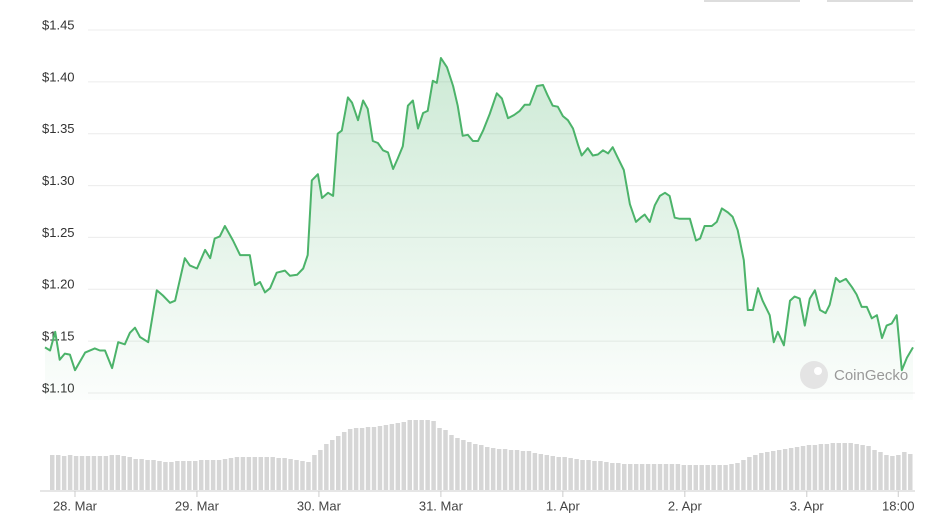  Describe the element at coordinates (441, 505) in the screenshot. I see `x-tick-label: 31. Mar` at that location.